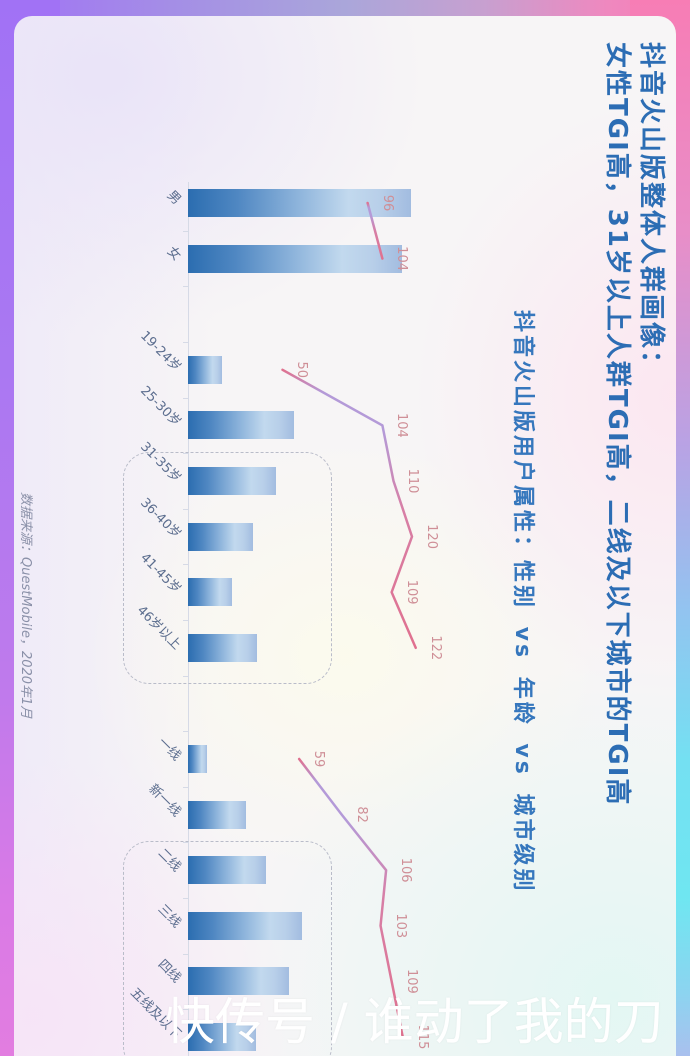 The height and width of the screenshot is (1056, 690). Describe the element at coordinates (375, 230) in the screenshot. I see `tgi-line-gender` at that location.